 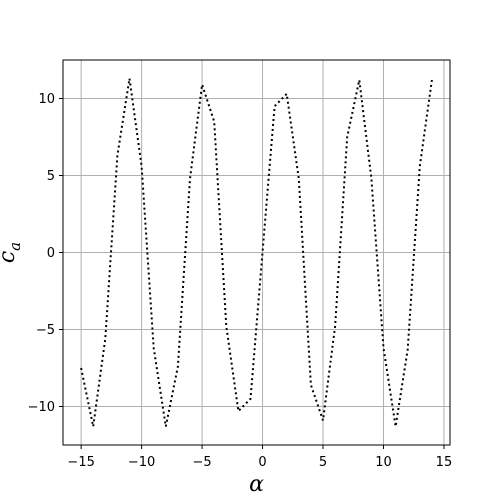 I want to click on x-tick-label: −15, so click(x=80, y=462).